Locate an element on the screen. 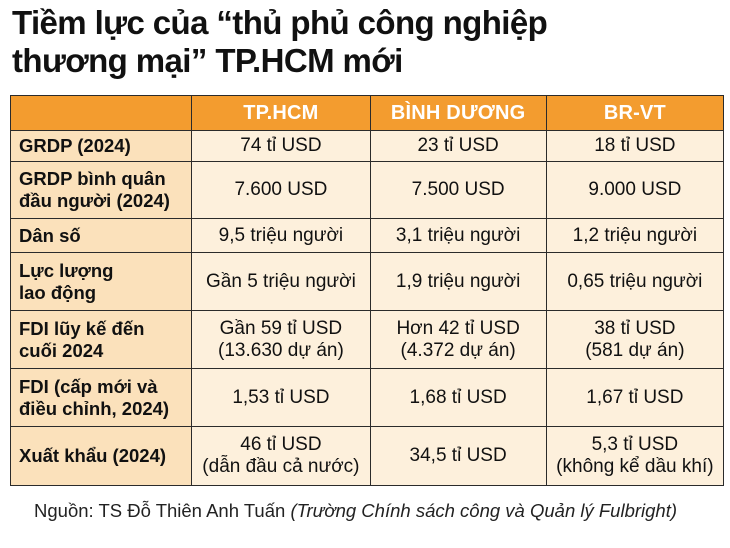 The image size is (730, 548). value-cell: 1,53 tỉ USD is located at coordinates (281, 397).